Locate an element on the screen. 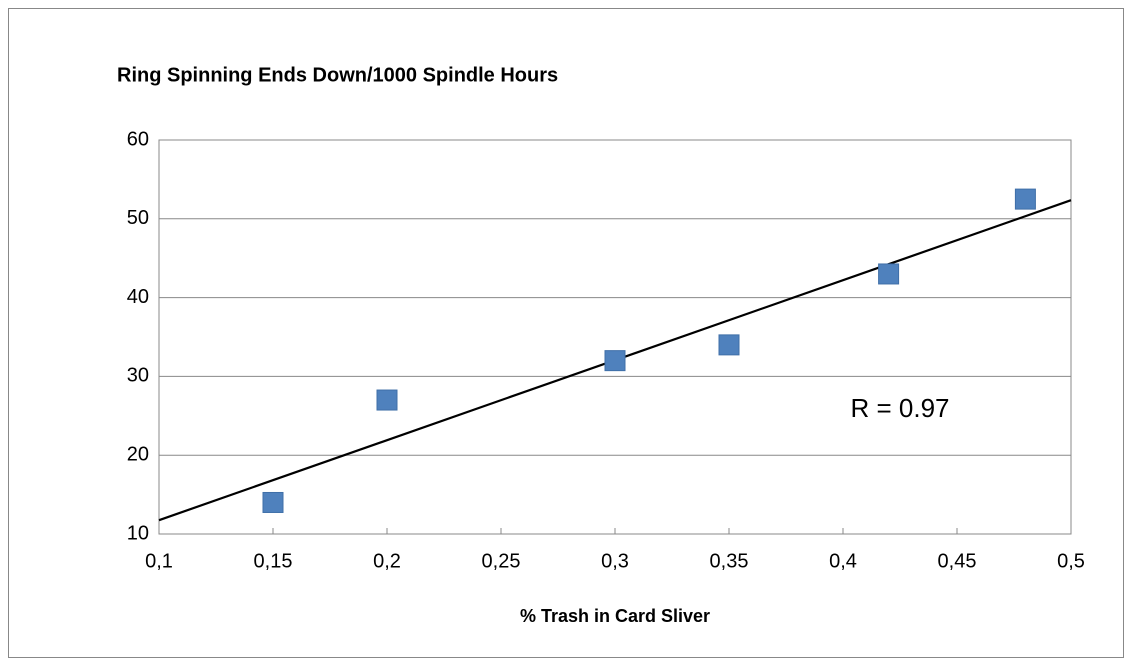  y-tick-label: 20 is located at coordinates (138, 454).